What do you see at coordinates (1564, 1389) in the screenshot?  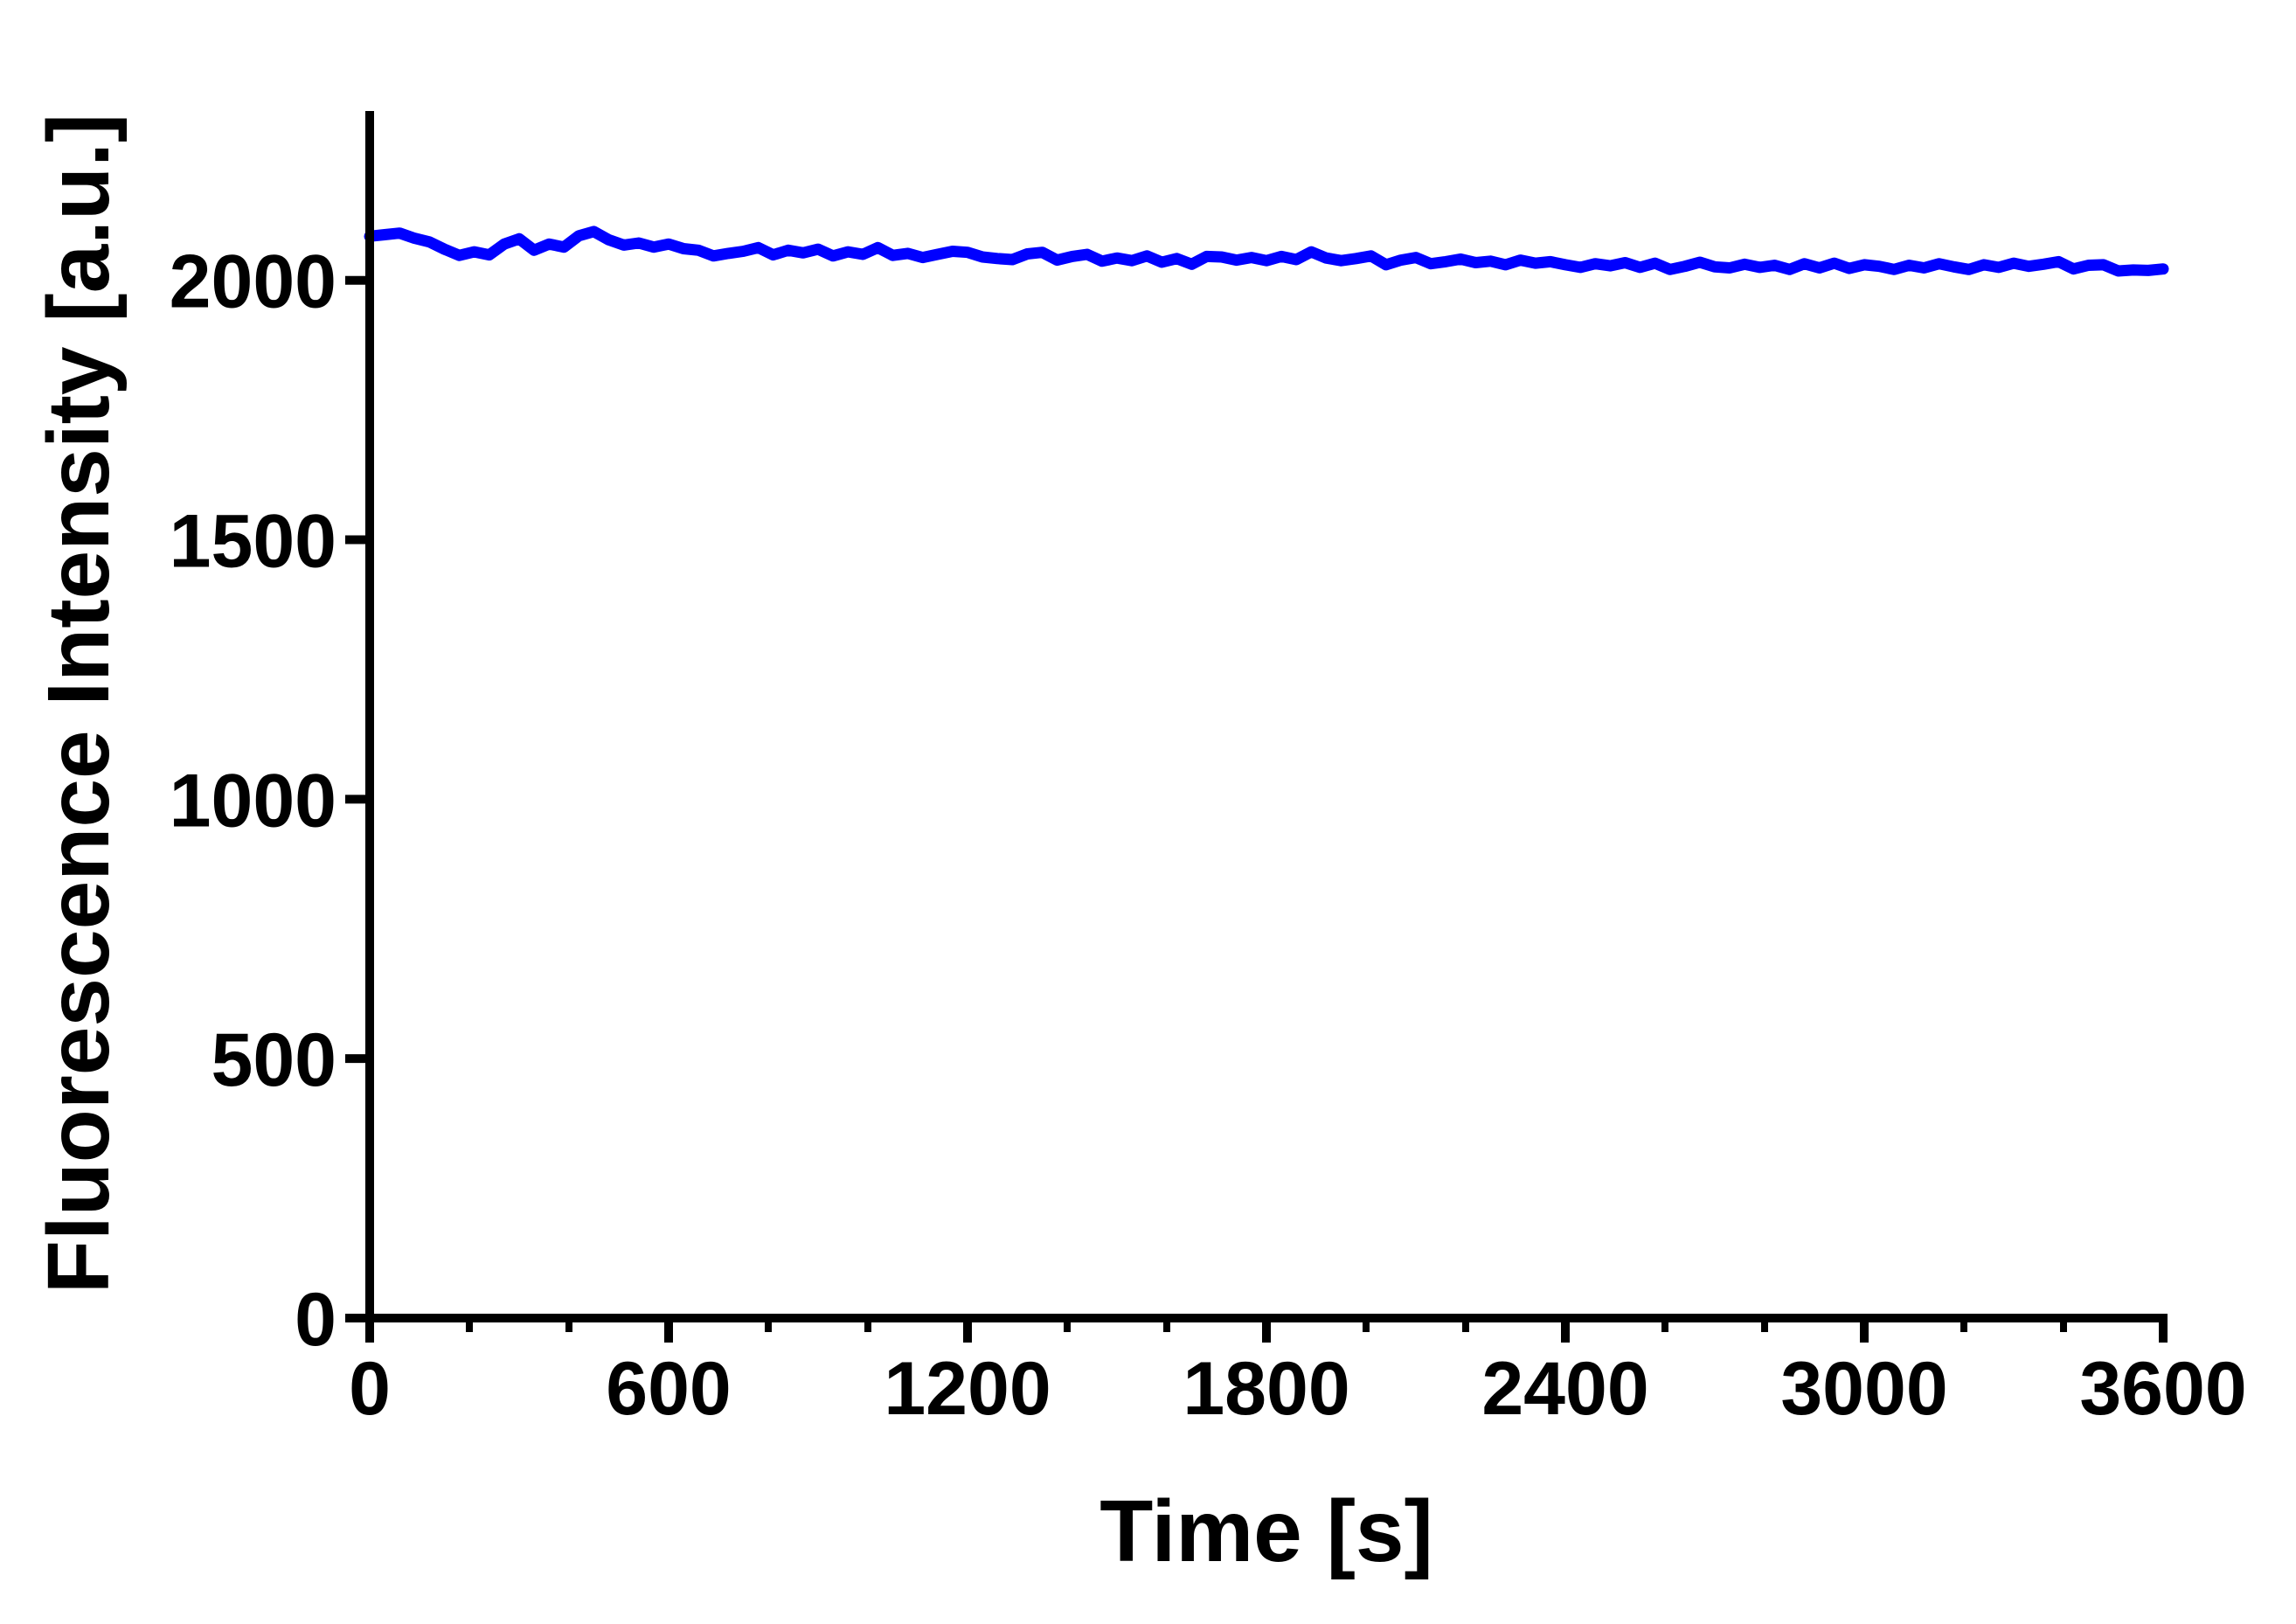 I see `x-tick-label: 2400` at bounding box center [1564, 1389].